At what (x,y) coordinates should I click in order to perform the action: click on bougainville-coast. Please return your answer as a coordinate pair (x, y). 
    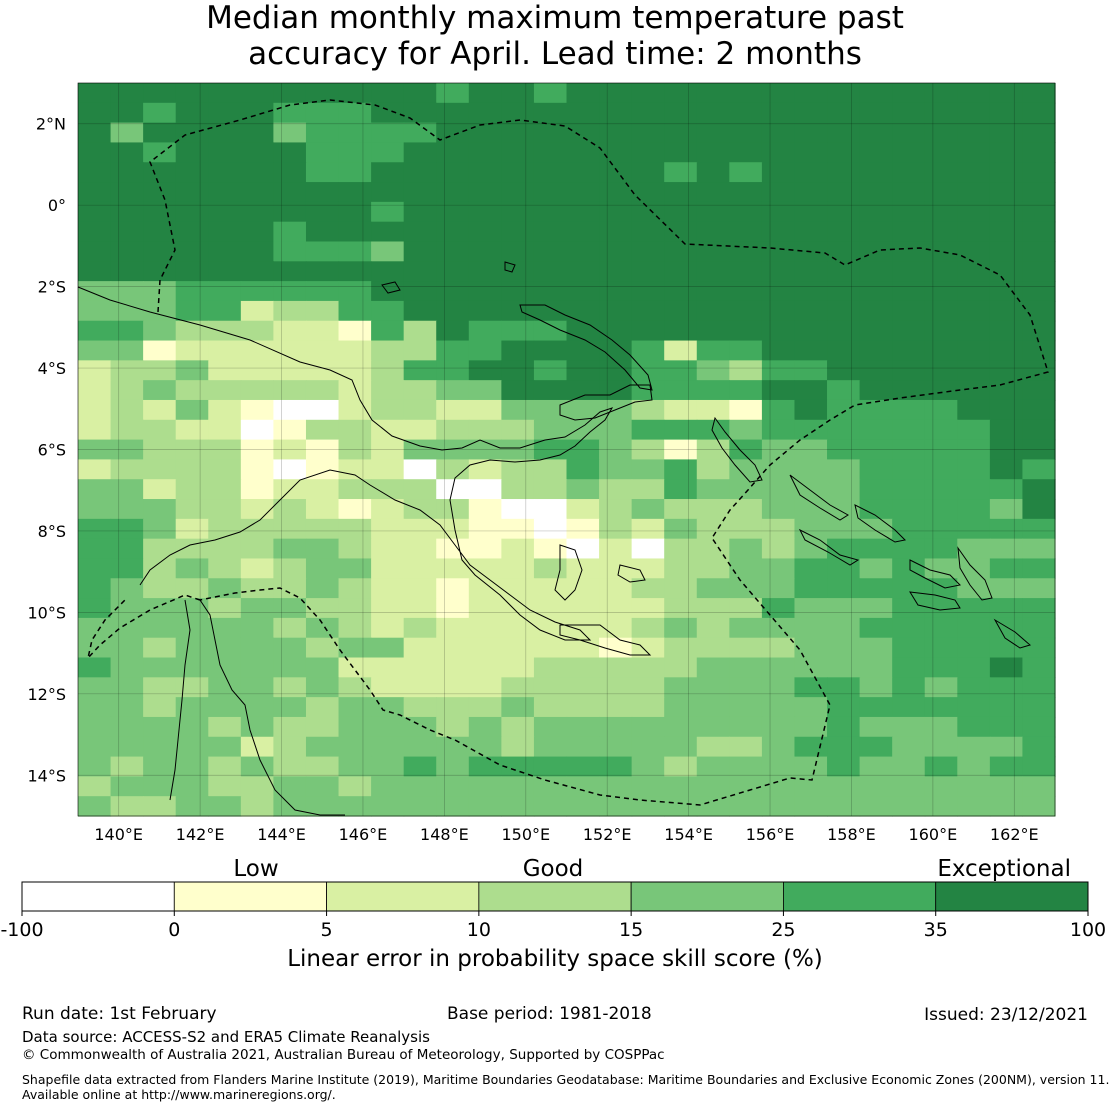
    Looking at the image, I should click on (737, 449).